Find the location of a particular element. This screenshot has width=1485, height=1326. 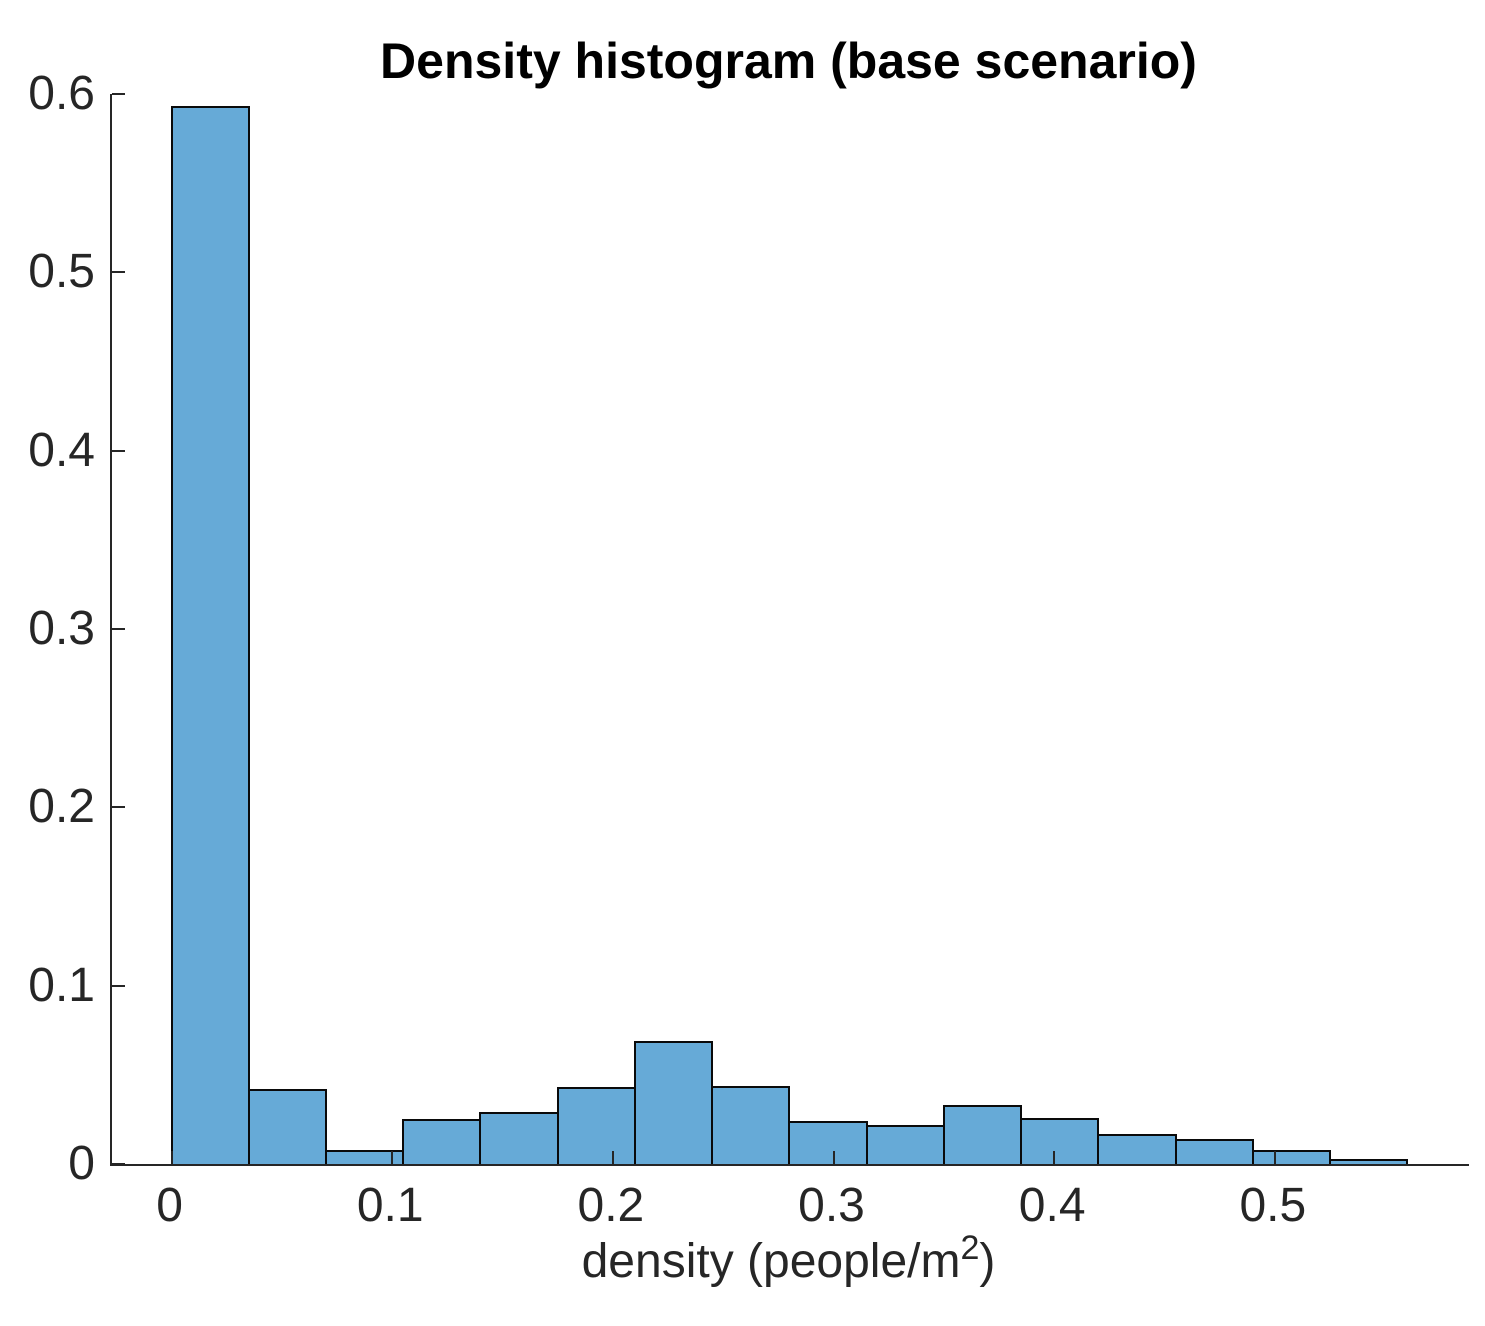

y-tick-label: 0.5 is located at coordinates (61, 272).